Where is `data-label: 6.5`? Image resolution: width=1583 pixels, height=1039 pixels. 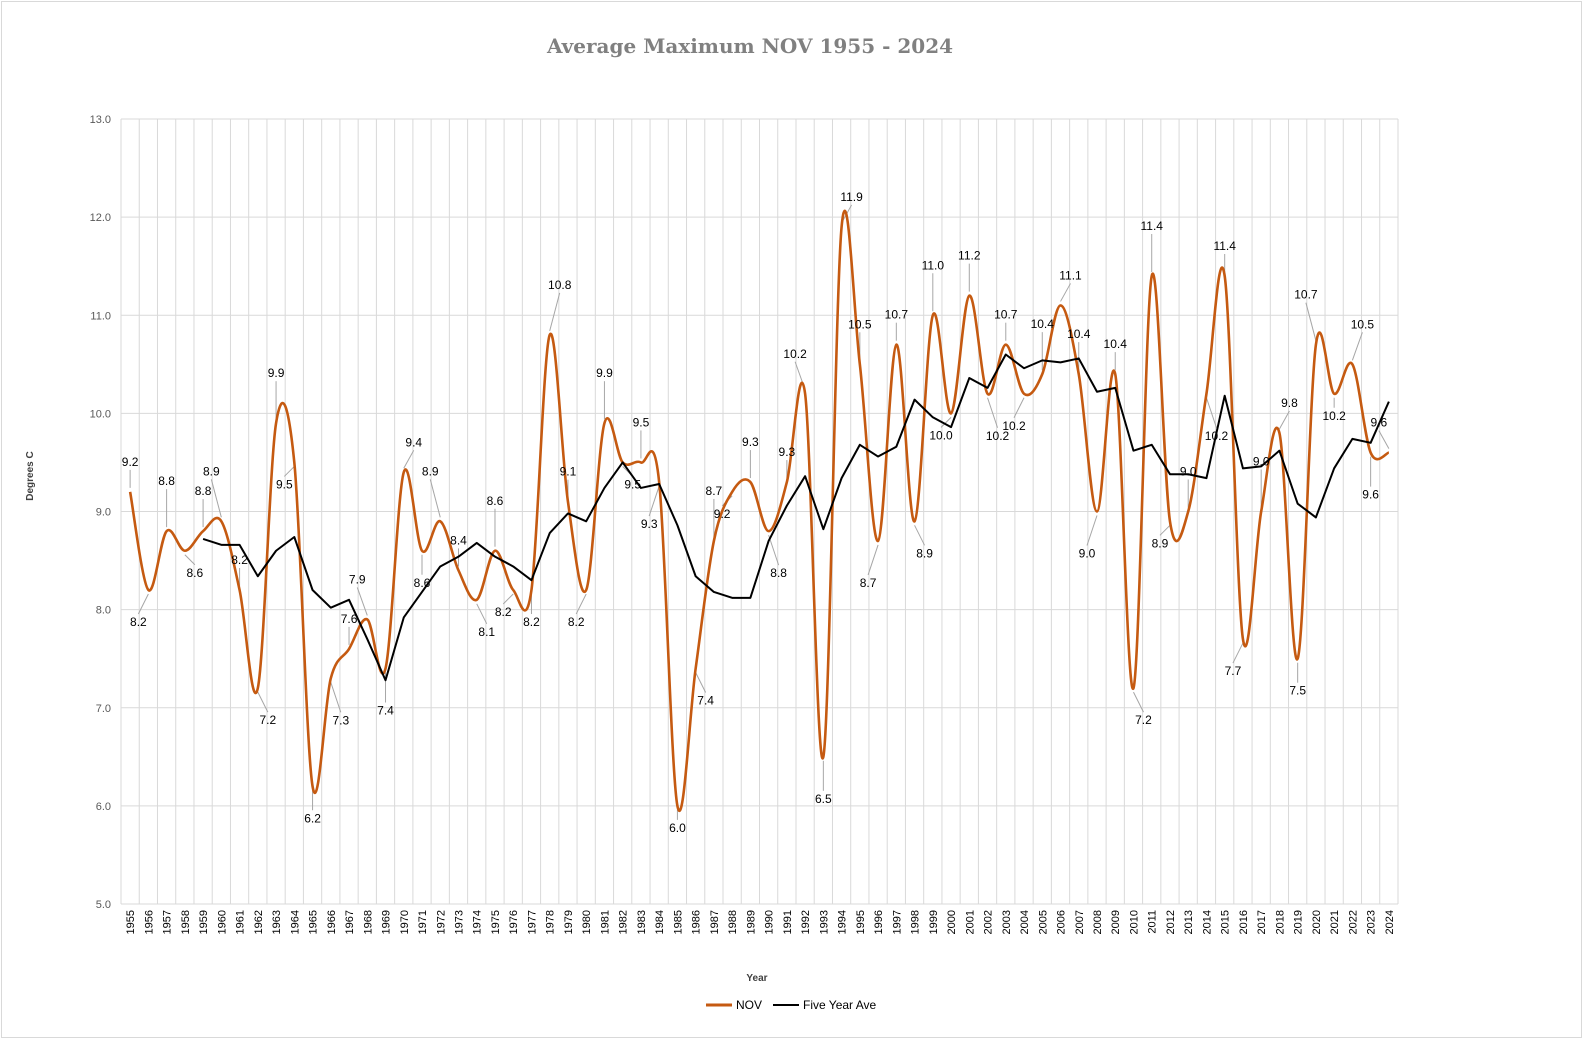 data-label: 6.5 is located at coordinates (823, 799).